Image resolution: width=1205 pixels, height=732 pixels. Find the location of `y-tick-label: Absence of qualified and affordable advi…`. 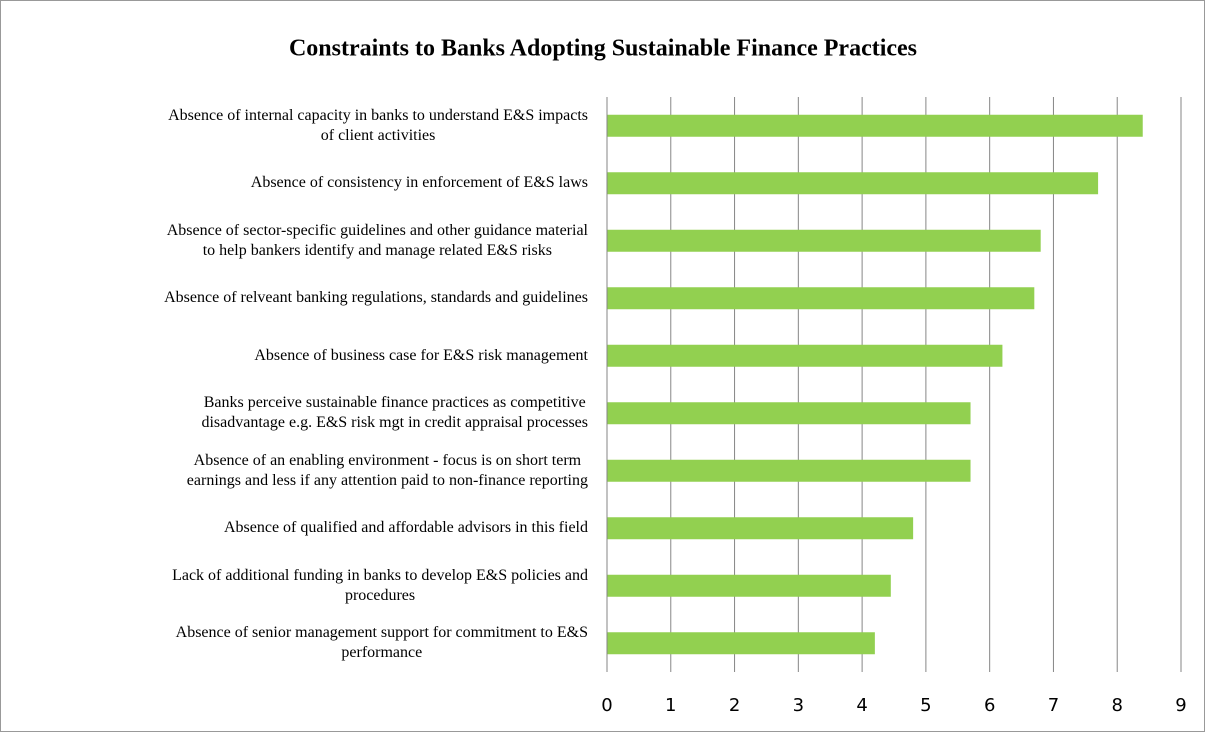

y-tick-label: Absence of qualified and affordable advi… is located at coordinates (405, 528).